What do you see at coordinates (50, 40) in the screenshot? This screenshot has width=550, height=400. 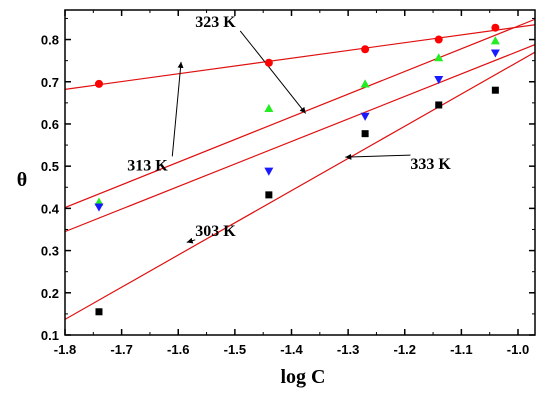 I see `y-tick-label: 0.8` at bounding box center [50, 40].